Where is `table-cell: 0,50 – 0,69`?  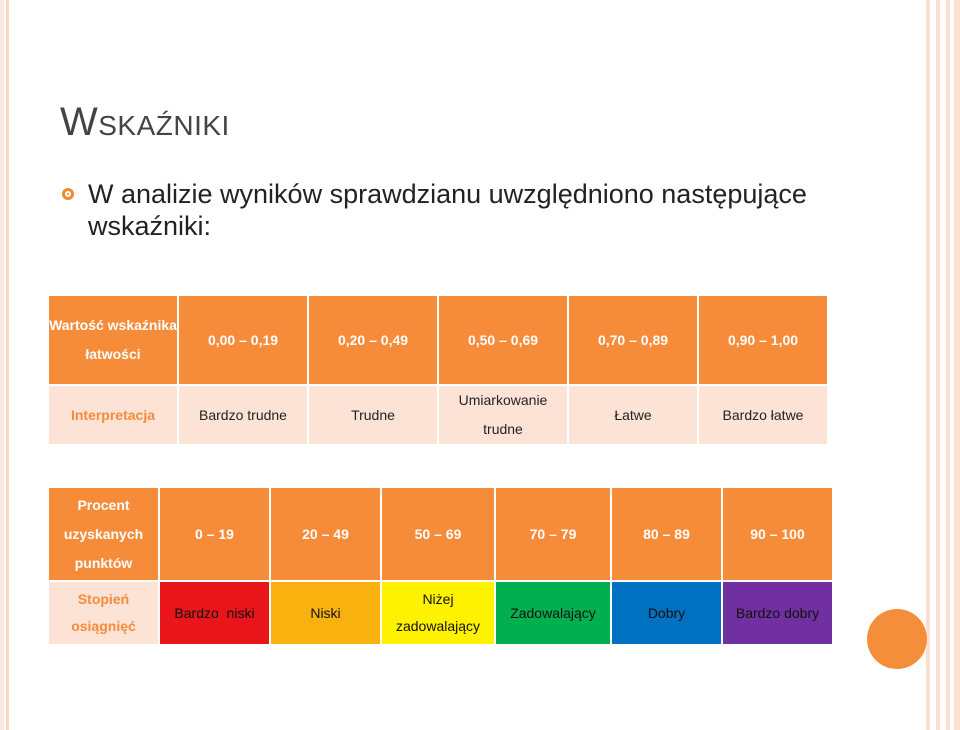 table-cell: 0,50 – 0,69 is located at coordinates (503, 340).